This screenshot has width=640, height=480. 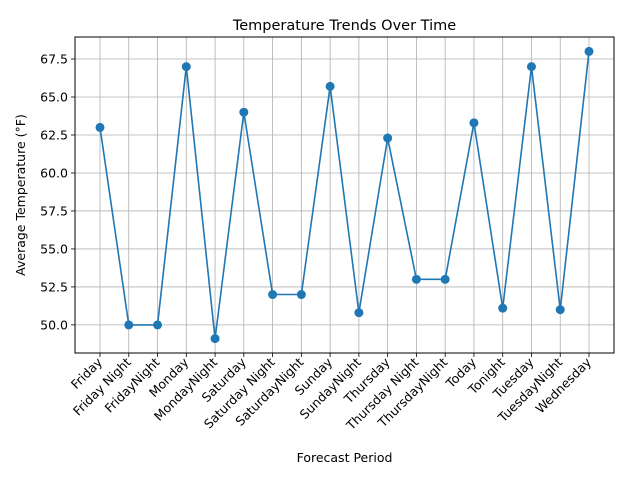 I want to click on y-tick-label: 67.5, so click(x=54, y=59).